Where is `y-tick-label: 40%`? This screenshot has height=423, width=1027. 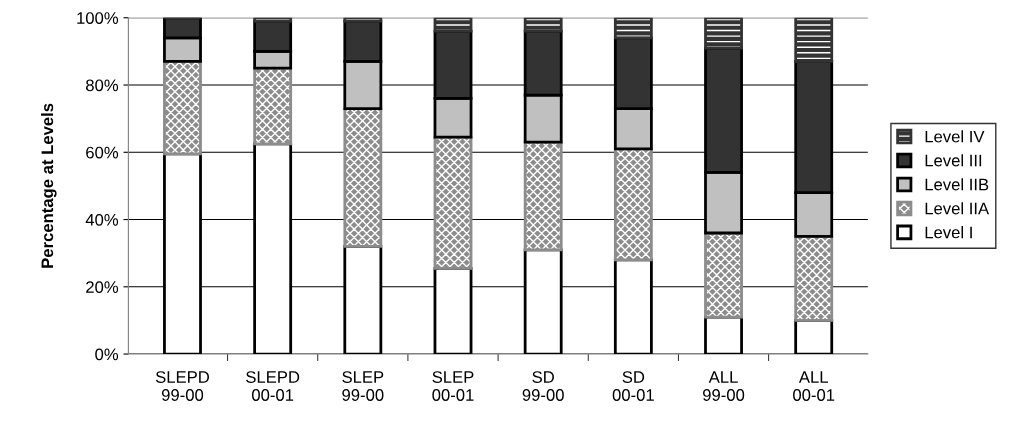
y-tick-label: 40% is located at coordinates (102, 219).